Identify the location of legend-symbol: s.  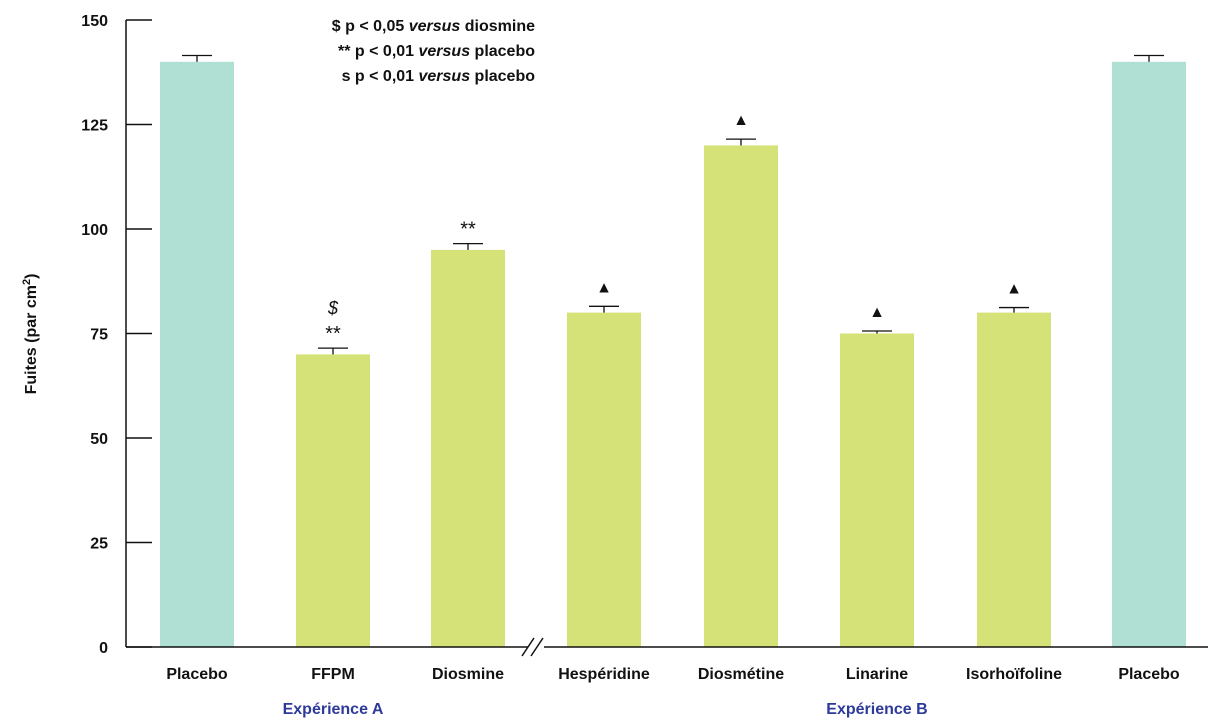
(348, 76).